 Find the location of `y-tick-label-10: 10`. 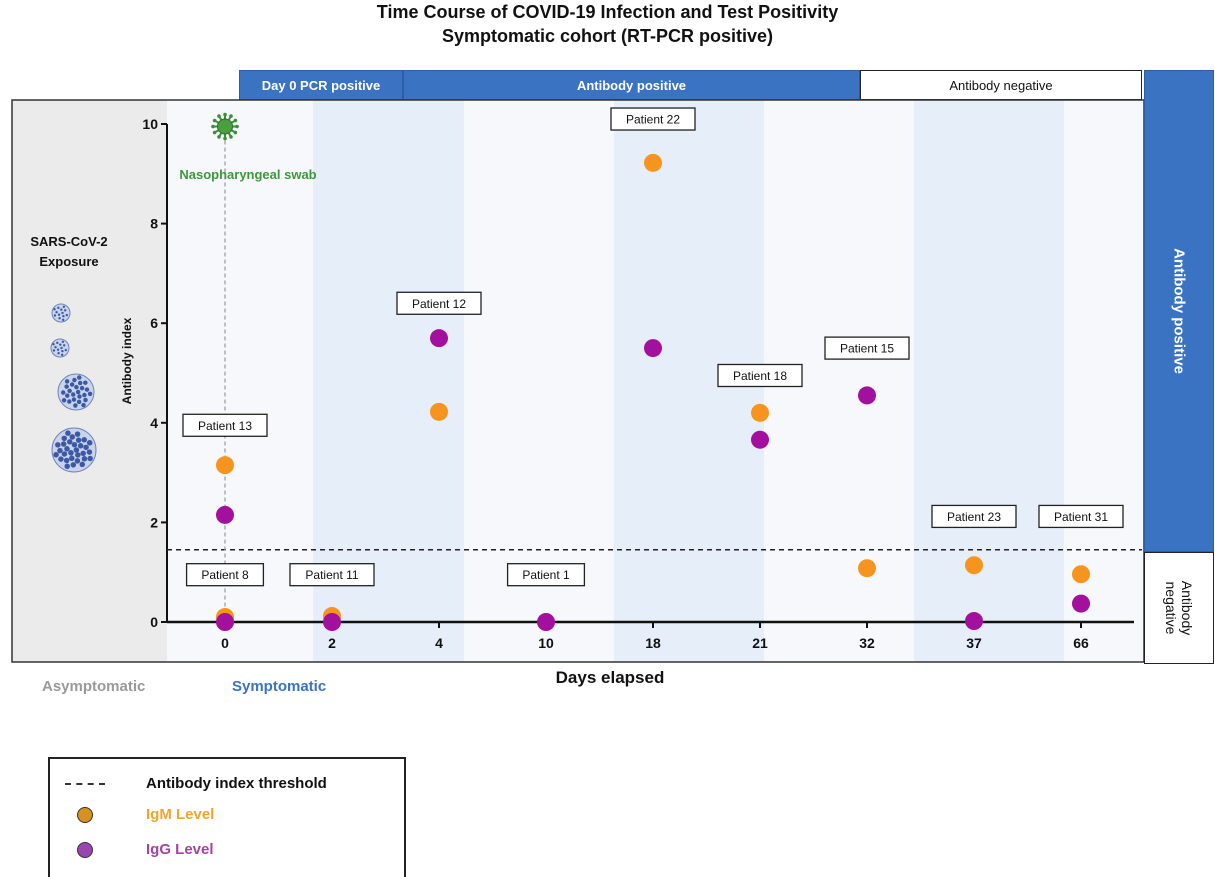

y-tick-label-10: 10 is located at coordinates (150, 124).